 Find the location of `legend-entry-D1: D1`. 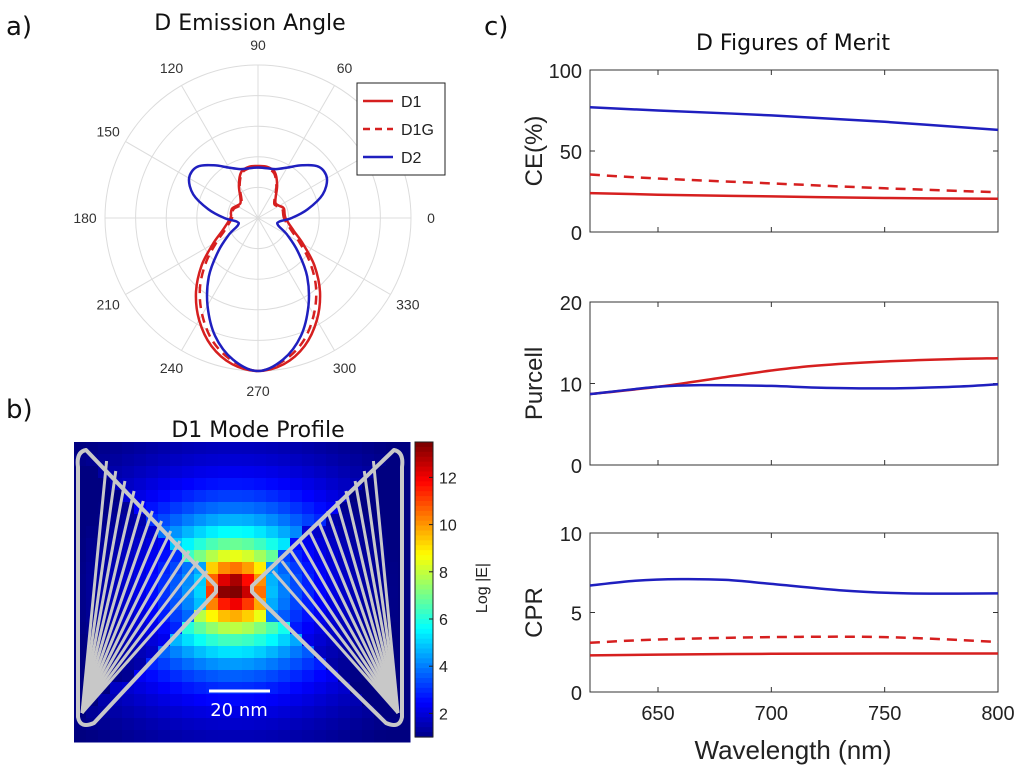

legend-entry-D1: D1 is located at coordinates (411, 102).